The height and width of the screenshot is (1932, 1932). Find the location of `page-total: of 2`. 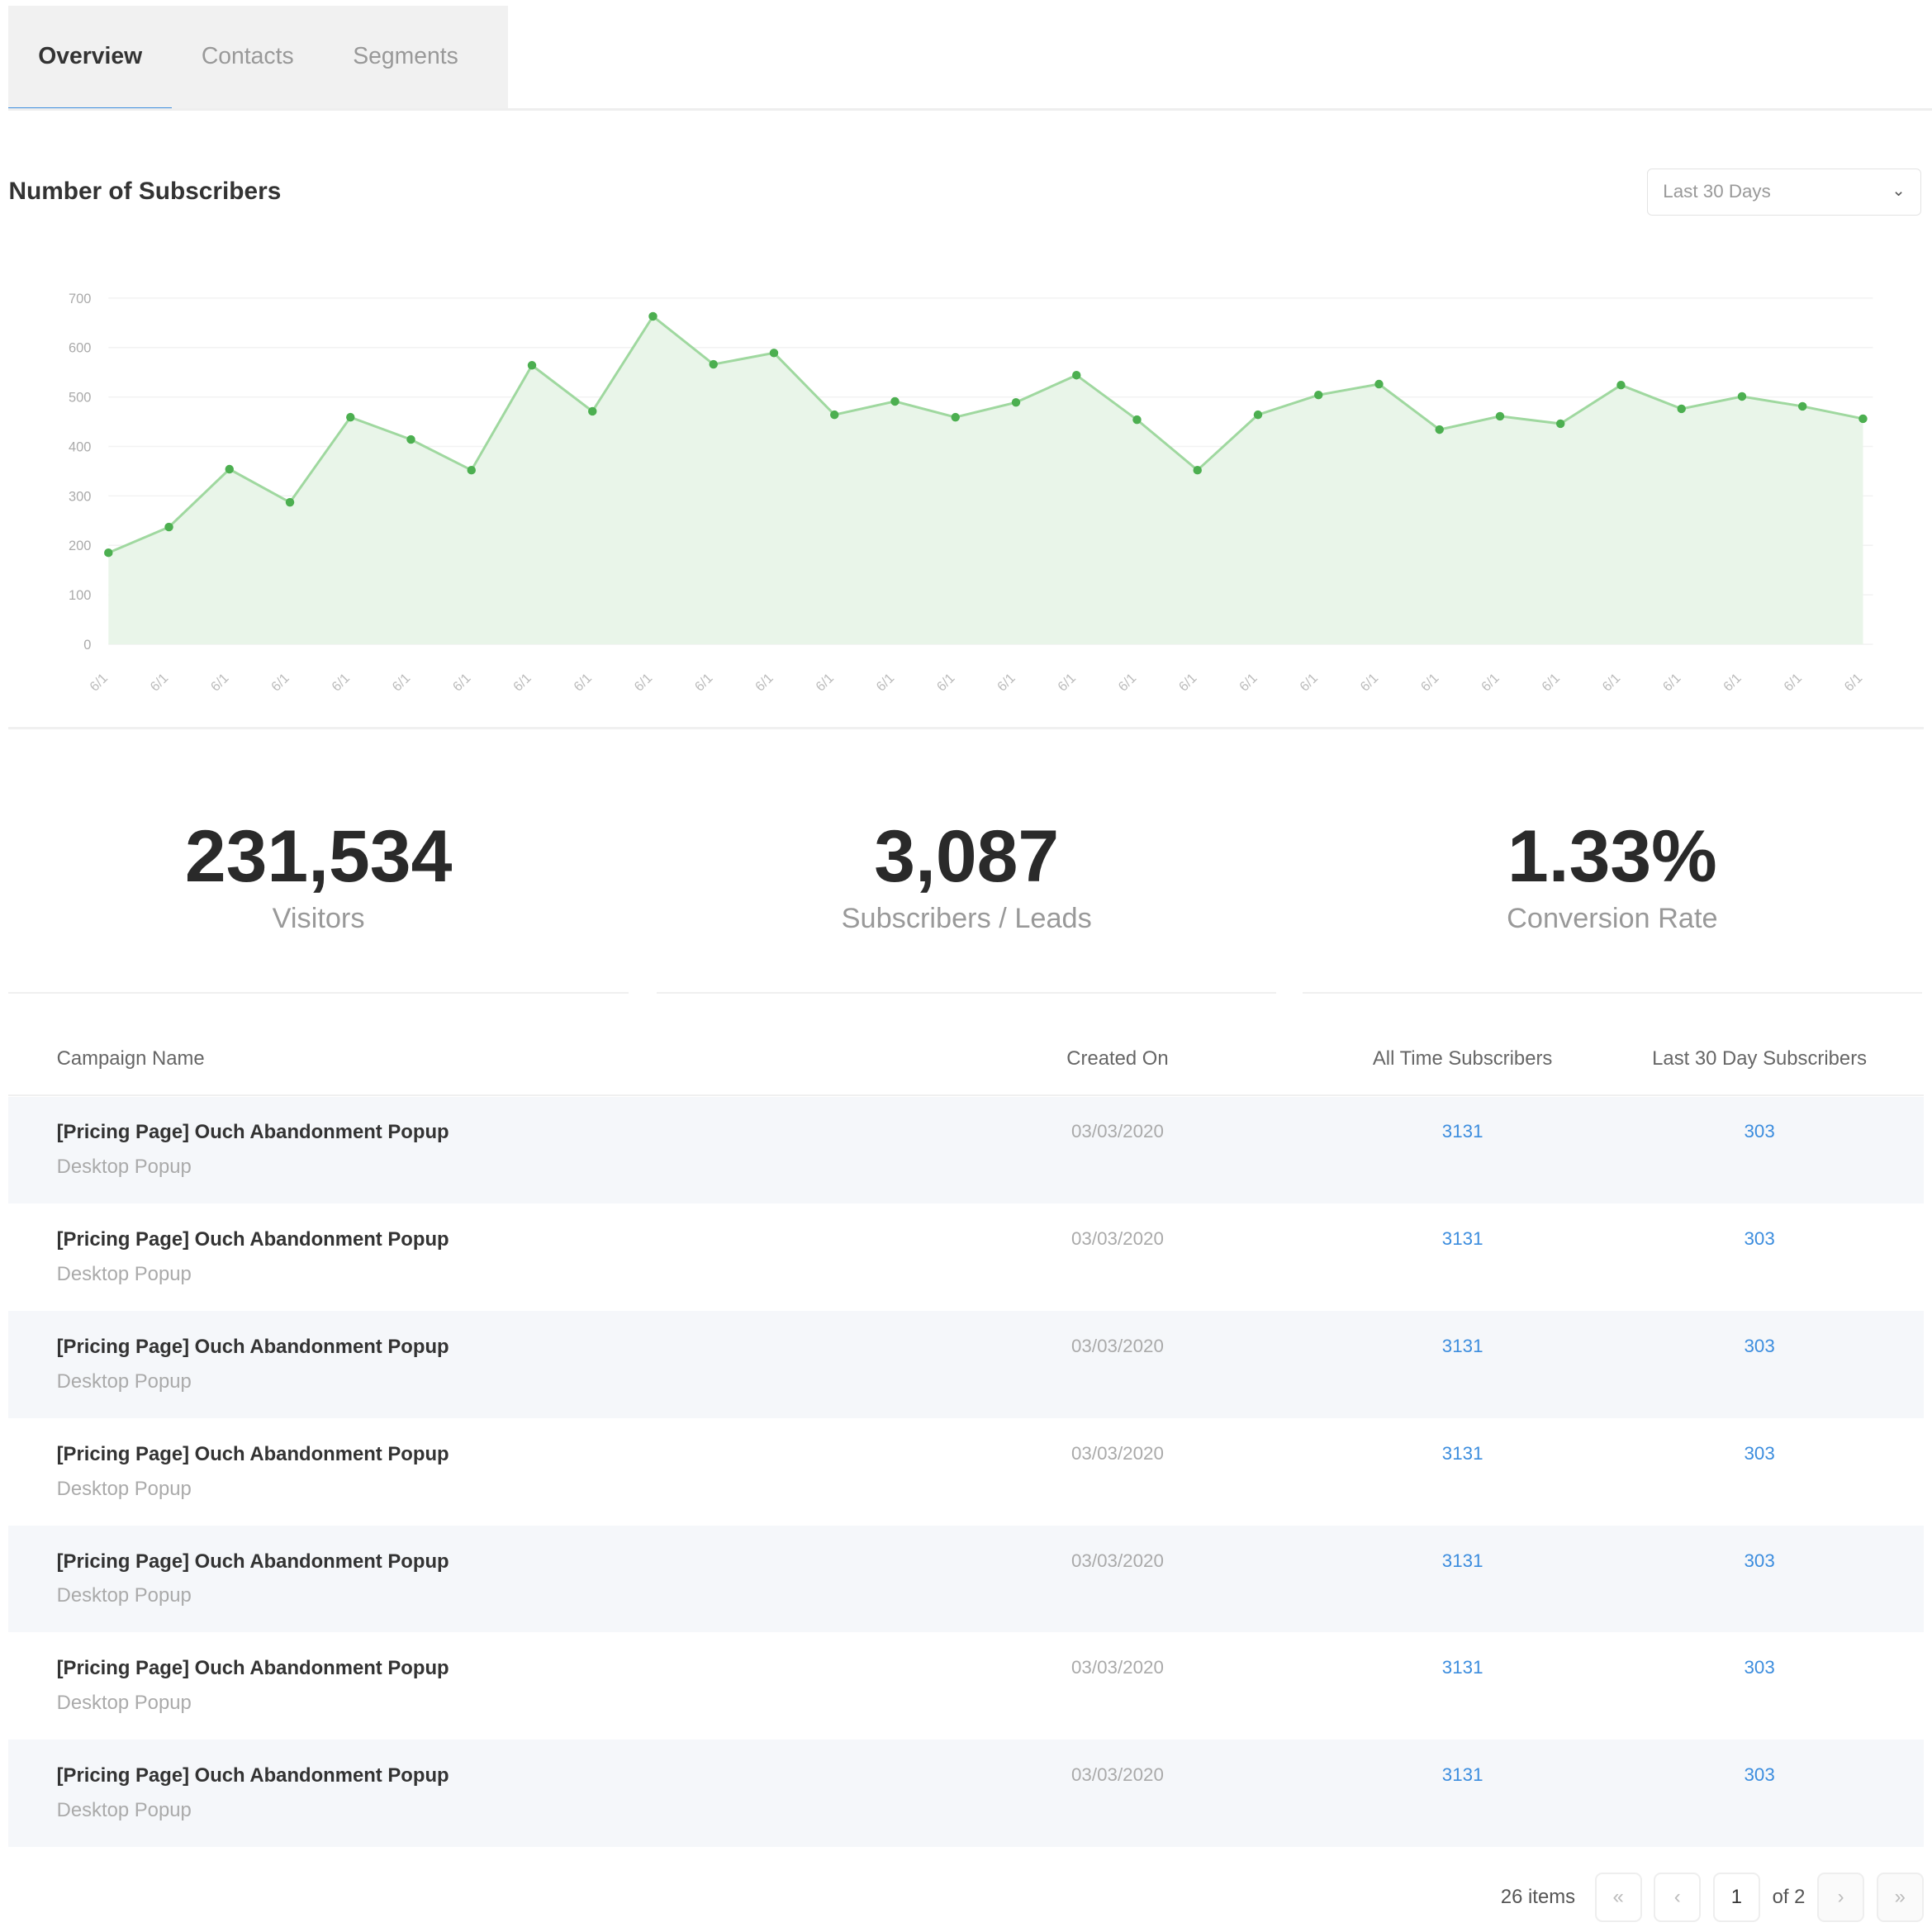

page-total: of 2 is located at coordinates (1789, 1898).